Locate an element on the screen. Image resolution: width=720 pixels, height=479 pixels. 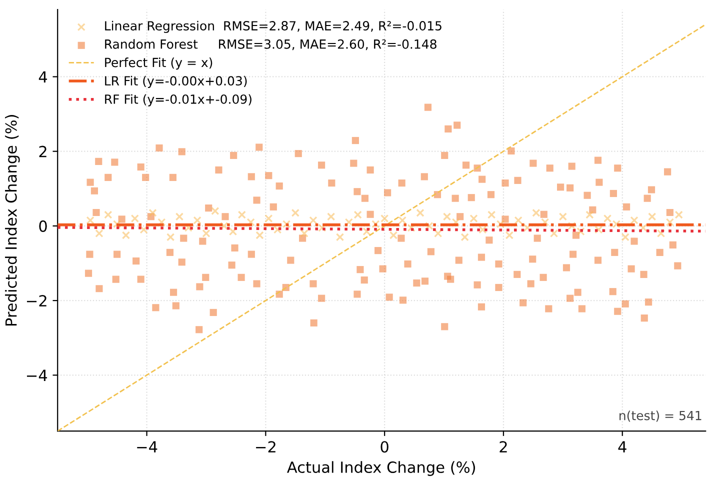
x-tick-label: 4 is located at coordinates (622, 446).